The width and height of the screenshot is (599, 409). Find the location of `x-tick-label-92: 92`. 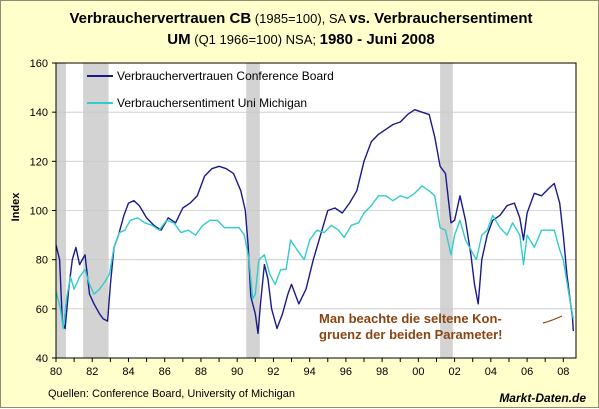

x-tick-label-92: 92 is located at coordinates (273, 372).